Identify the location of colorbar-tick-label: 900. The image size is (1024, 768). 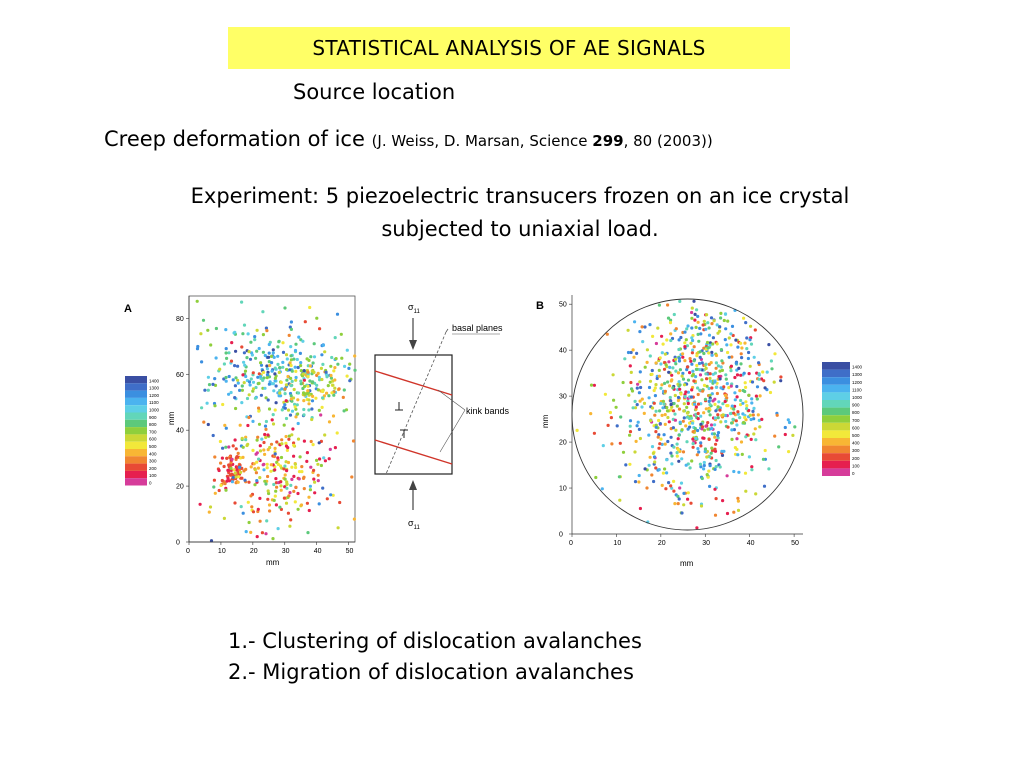
(856, 405).